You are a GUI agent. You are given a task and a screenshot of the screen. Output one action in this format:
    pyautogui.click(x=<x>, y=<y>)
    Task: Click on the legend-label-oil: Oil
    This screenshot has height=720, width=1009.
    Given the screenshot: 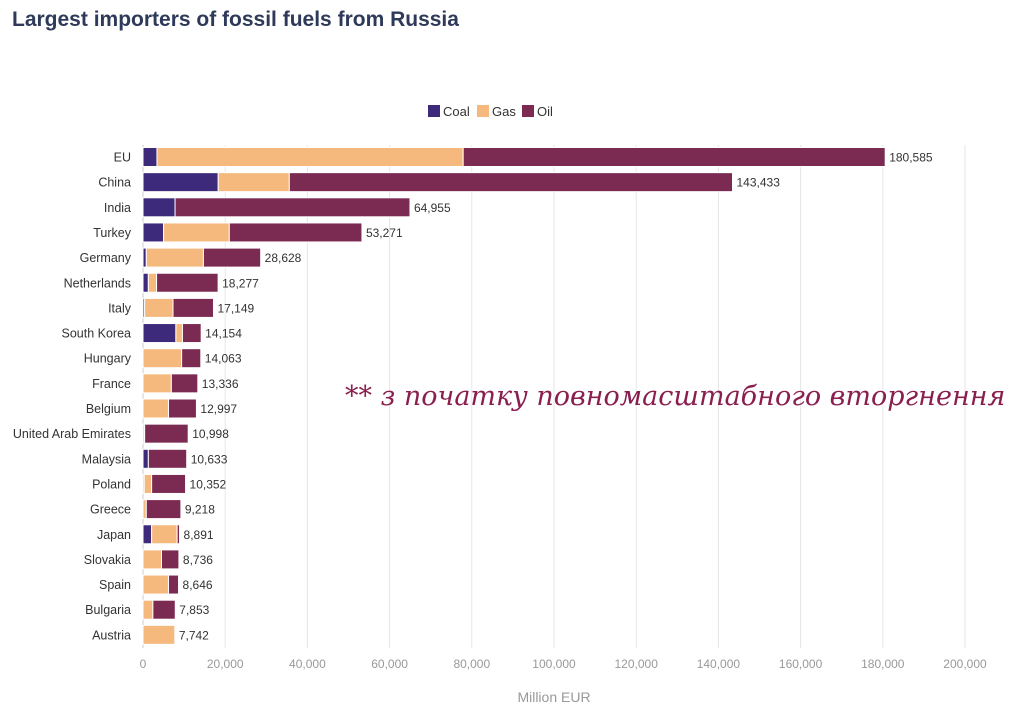 What is the action you would take?
    pyautogui.click(x=545, y=111)
    